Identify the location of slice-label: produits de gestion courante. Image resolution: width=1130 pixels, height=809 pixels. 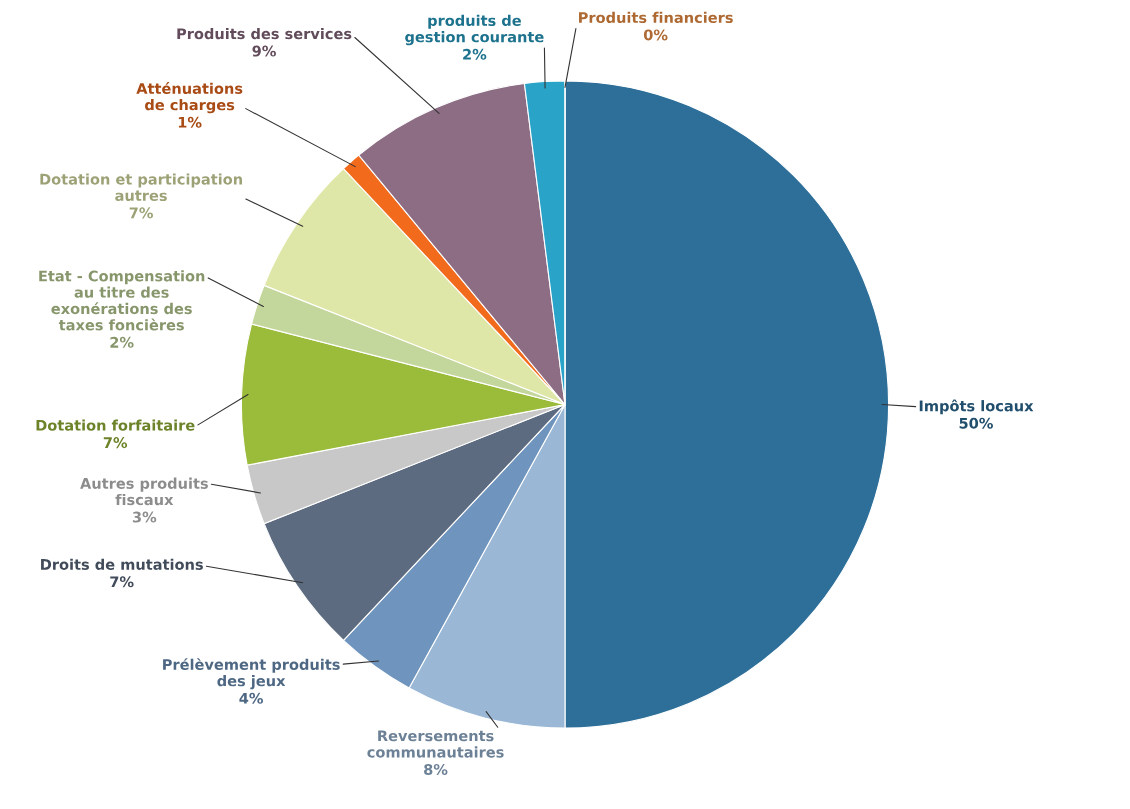
(474, 30).